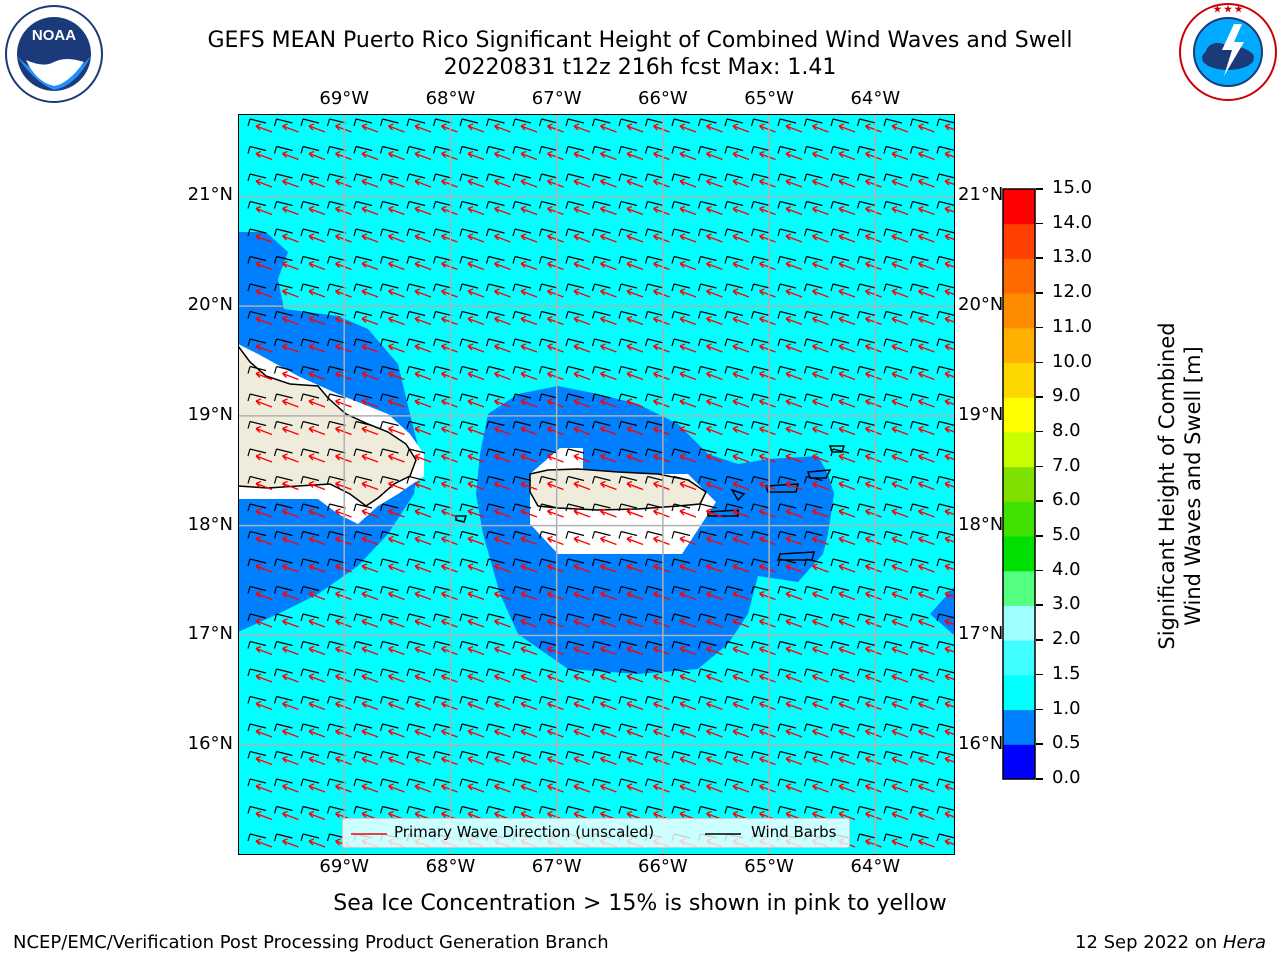 The image size is (1280, 960). What do you see at coordinates (1193, 486) in the screenshot?
I see `colorbar-label-line2: Wind Waves and Swell [m]` at bounding box center [1193, 486].